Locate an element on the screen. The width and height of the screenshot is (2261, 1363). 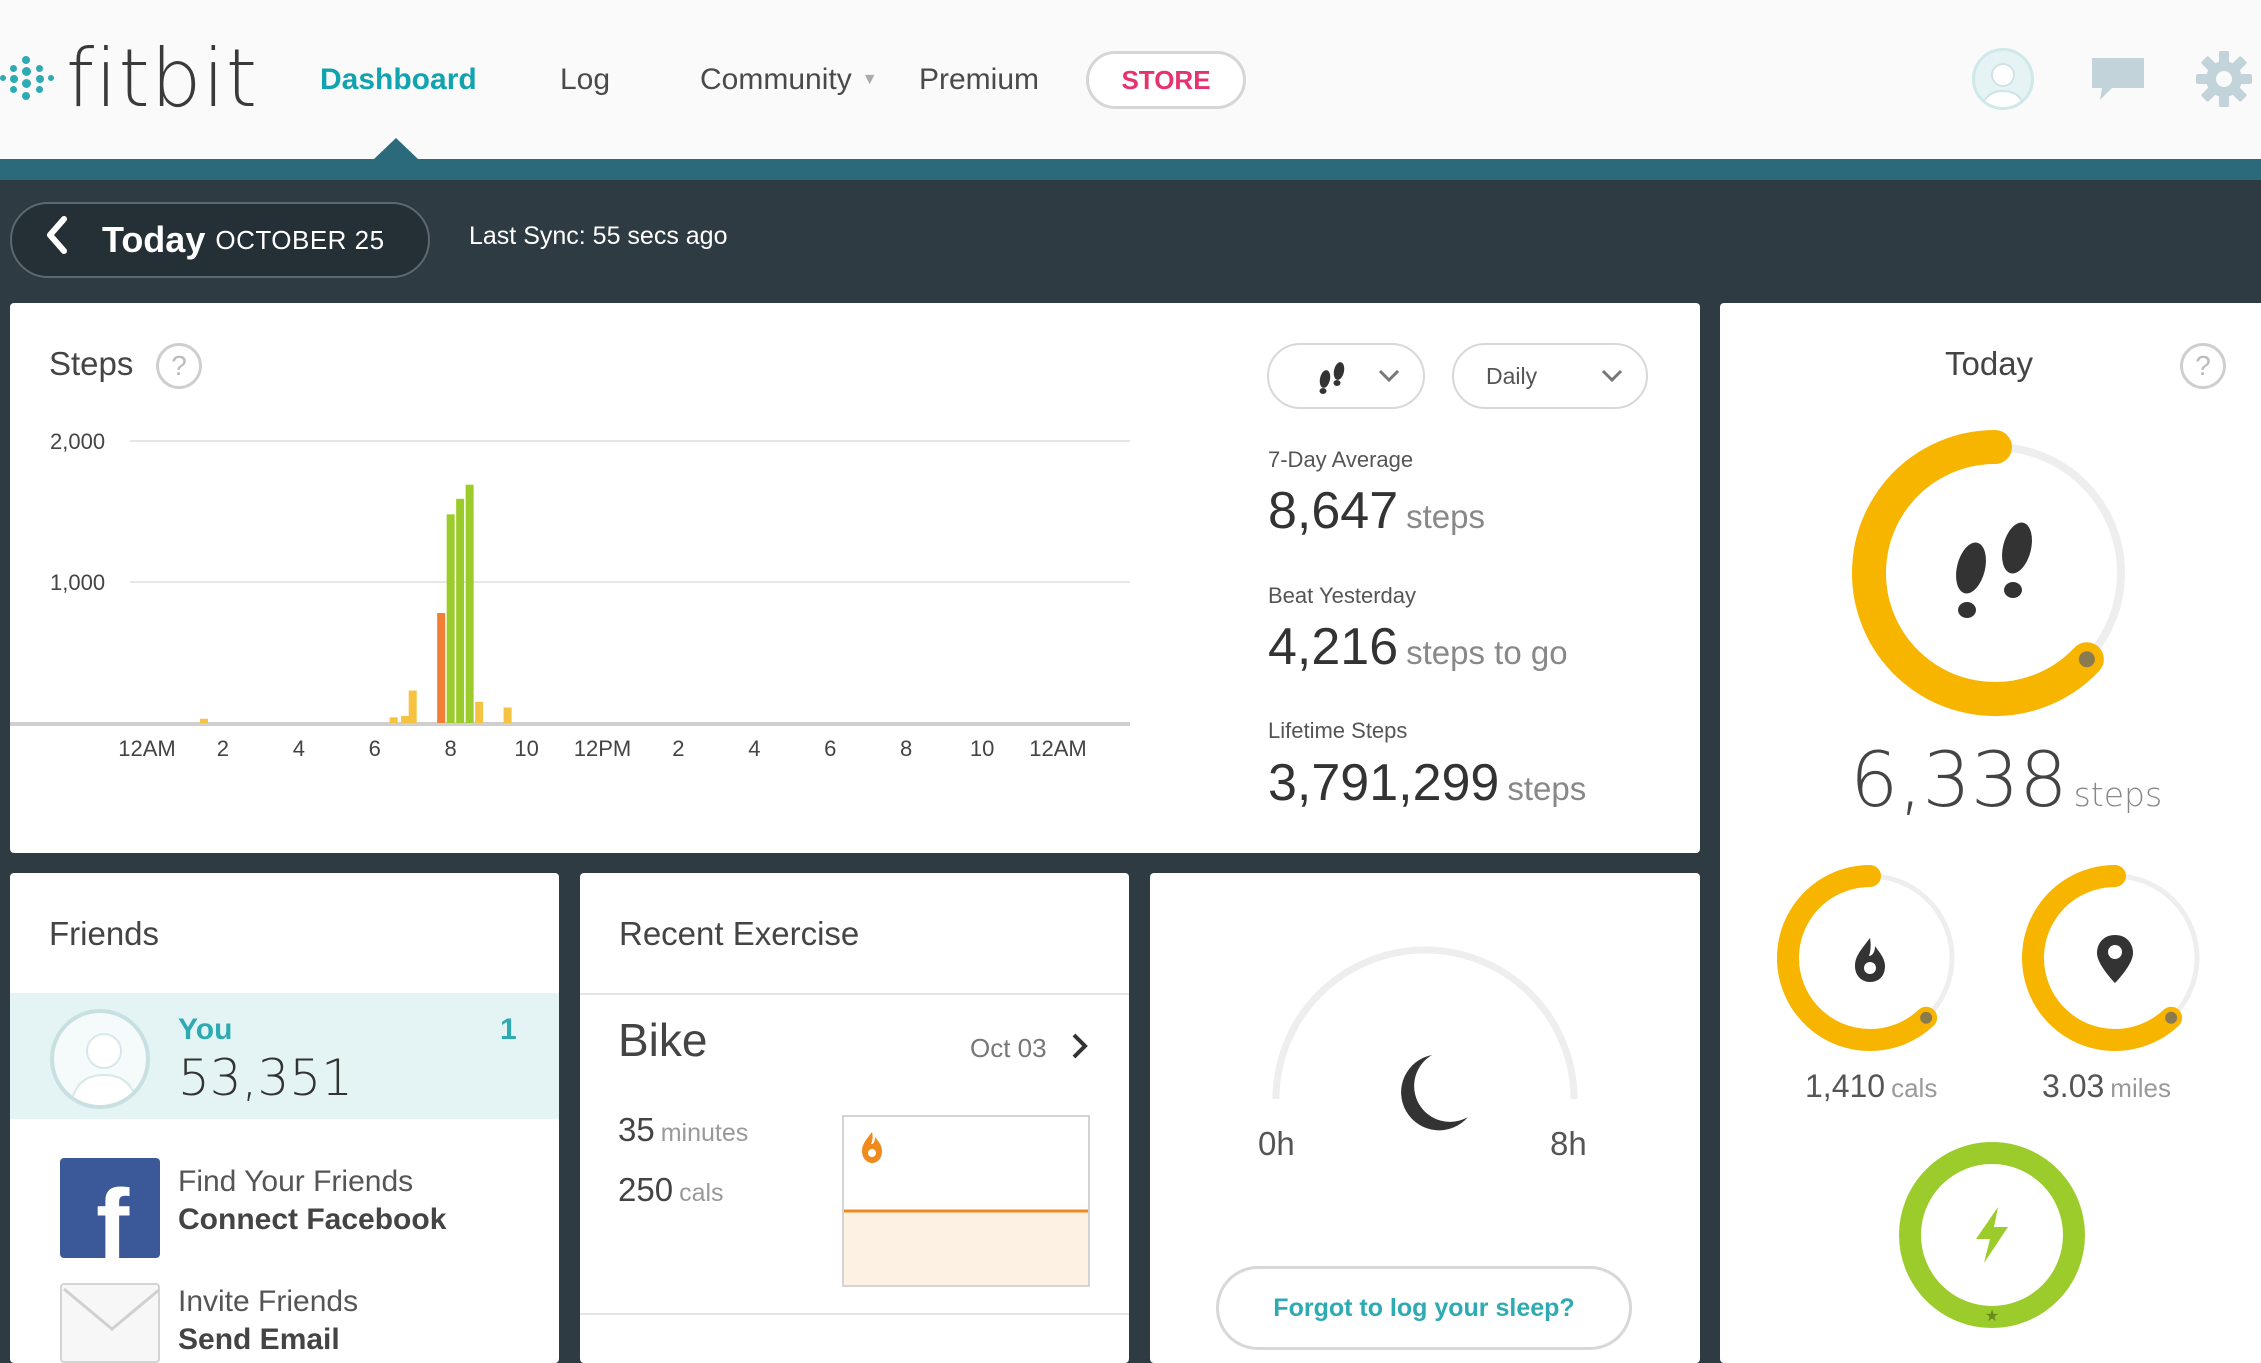
connect-facebook-link: Connect Facebook is located at coordinates (312, 1219).